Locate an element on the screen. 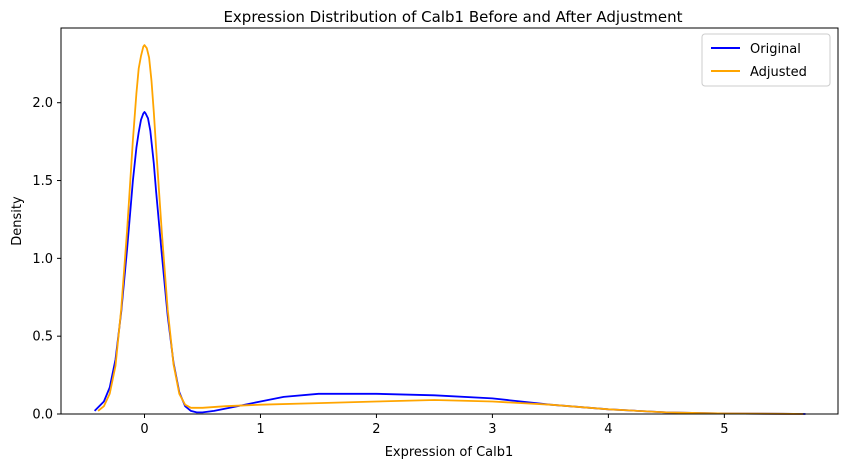 The image size is (846, 468). x-axis-ticks: 0 1 2 3 4 5 is located at coordinates (434, 425).